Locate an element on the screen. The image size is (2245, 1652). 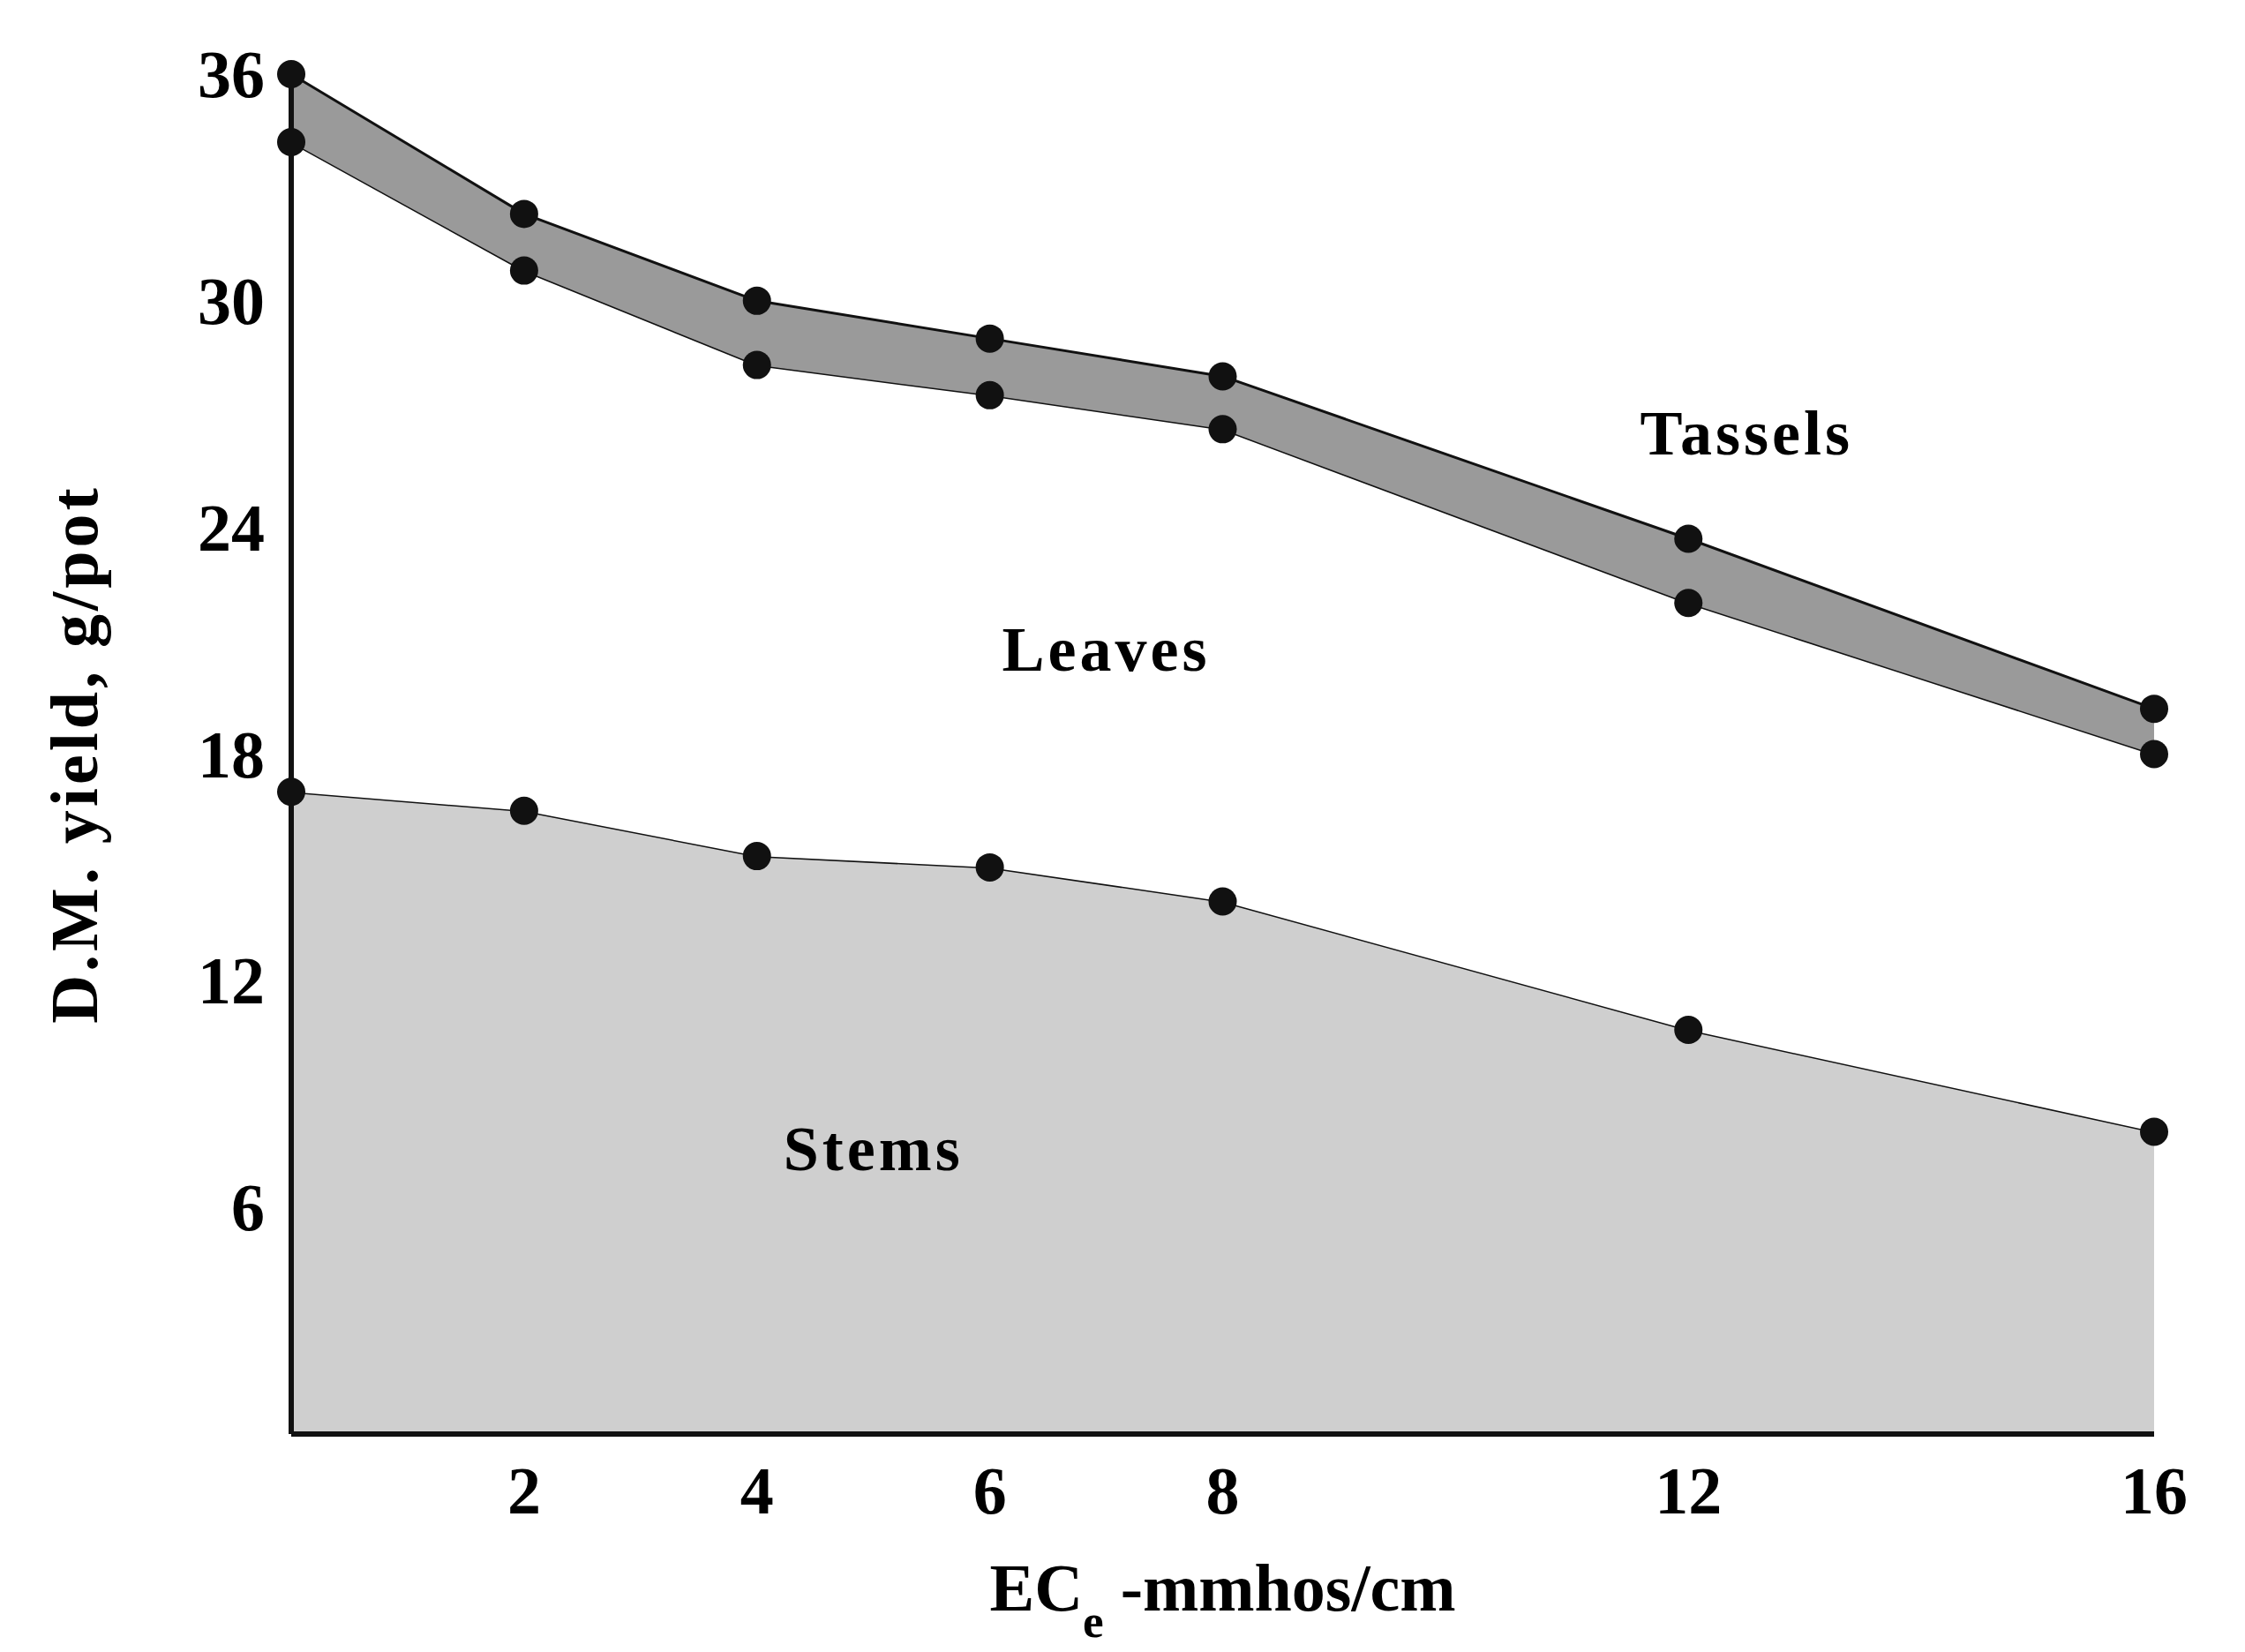
y-tick-label: 18 is located at coordinates (231, 754).